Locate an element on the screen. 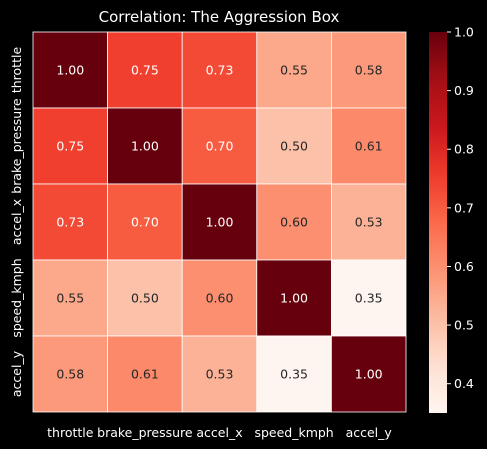 This screenshot has height=449, width=487. x-tick-label: accel_x is located at coordinates (219, 432).